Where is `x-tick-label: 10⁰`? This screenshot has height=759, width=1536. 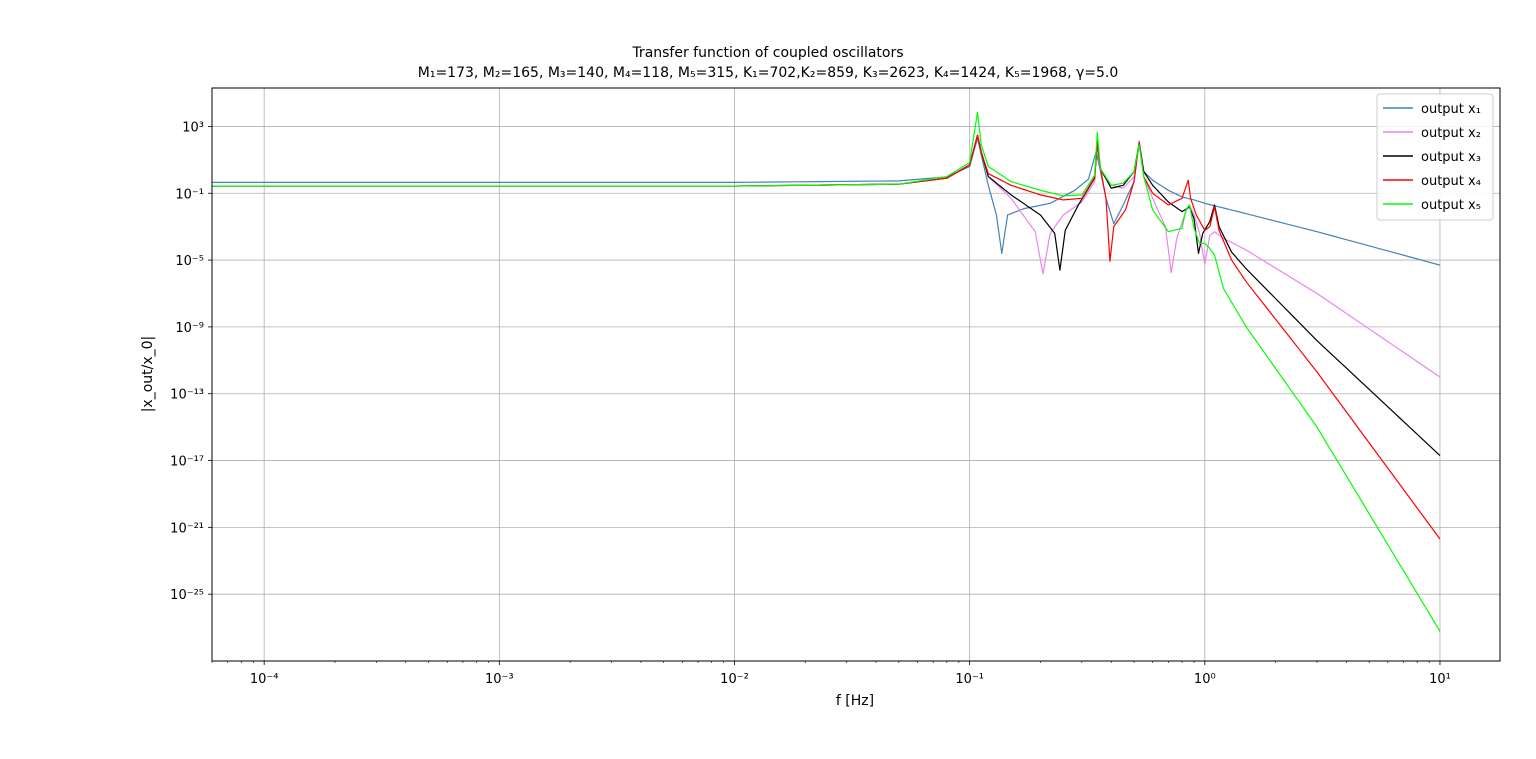
x-tick-label: 10⁰ is located at coordinates (1205, 679).